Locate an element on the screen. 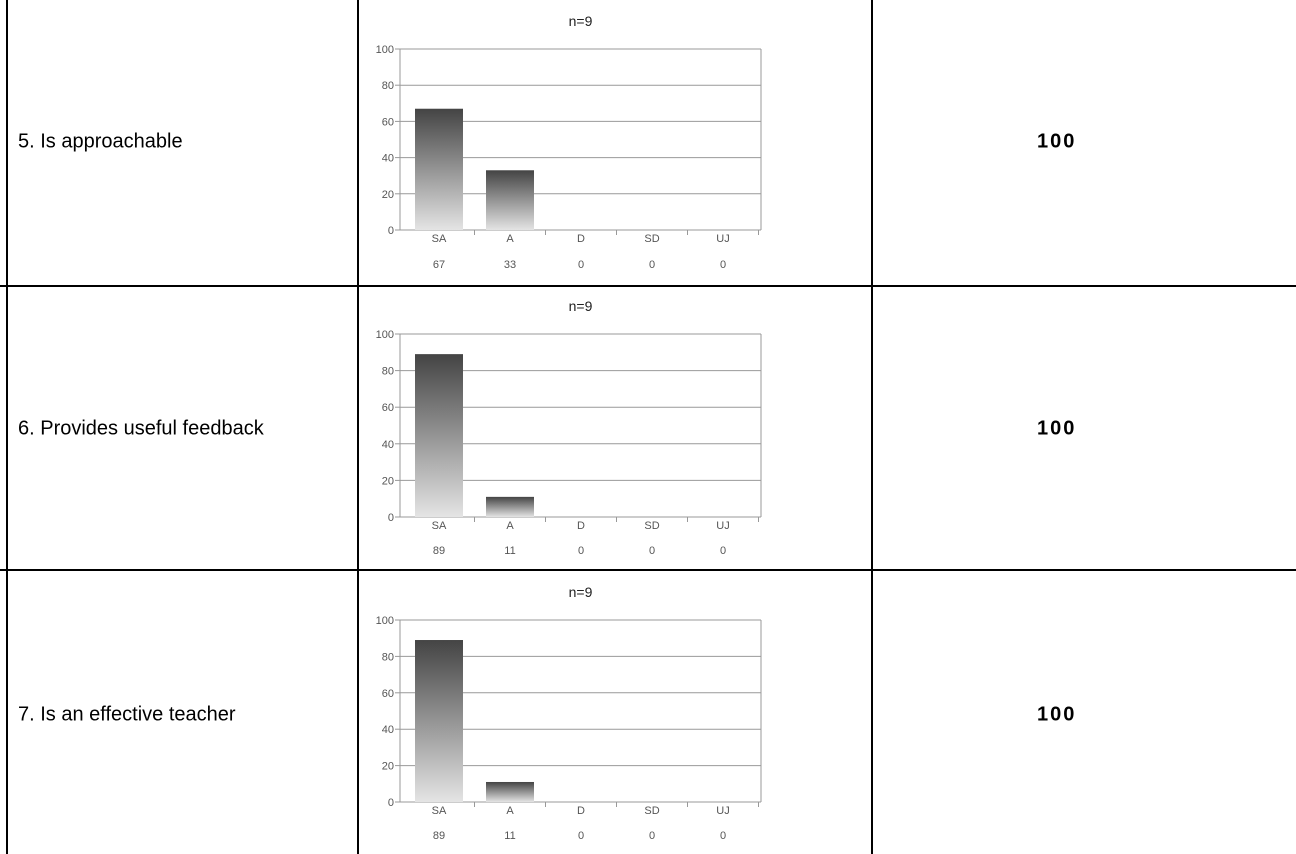 This screenshot has width=1296, height=854. data-label: 33 is located at coordinates (510, 265).